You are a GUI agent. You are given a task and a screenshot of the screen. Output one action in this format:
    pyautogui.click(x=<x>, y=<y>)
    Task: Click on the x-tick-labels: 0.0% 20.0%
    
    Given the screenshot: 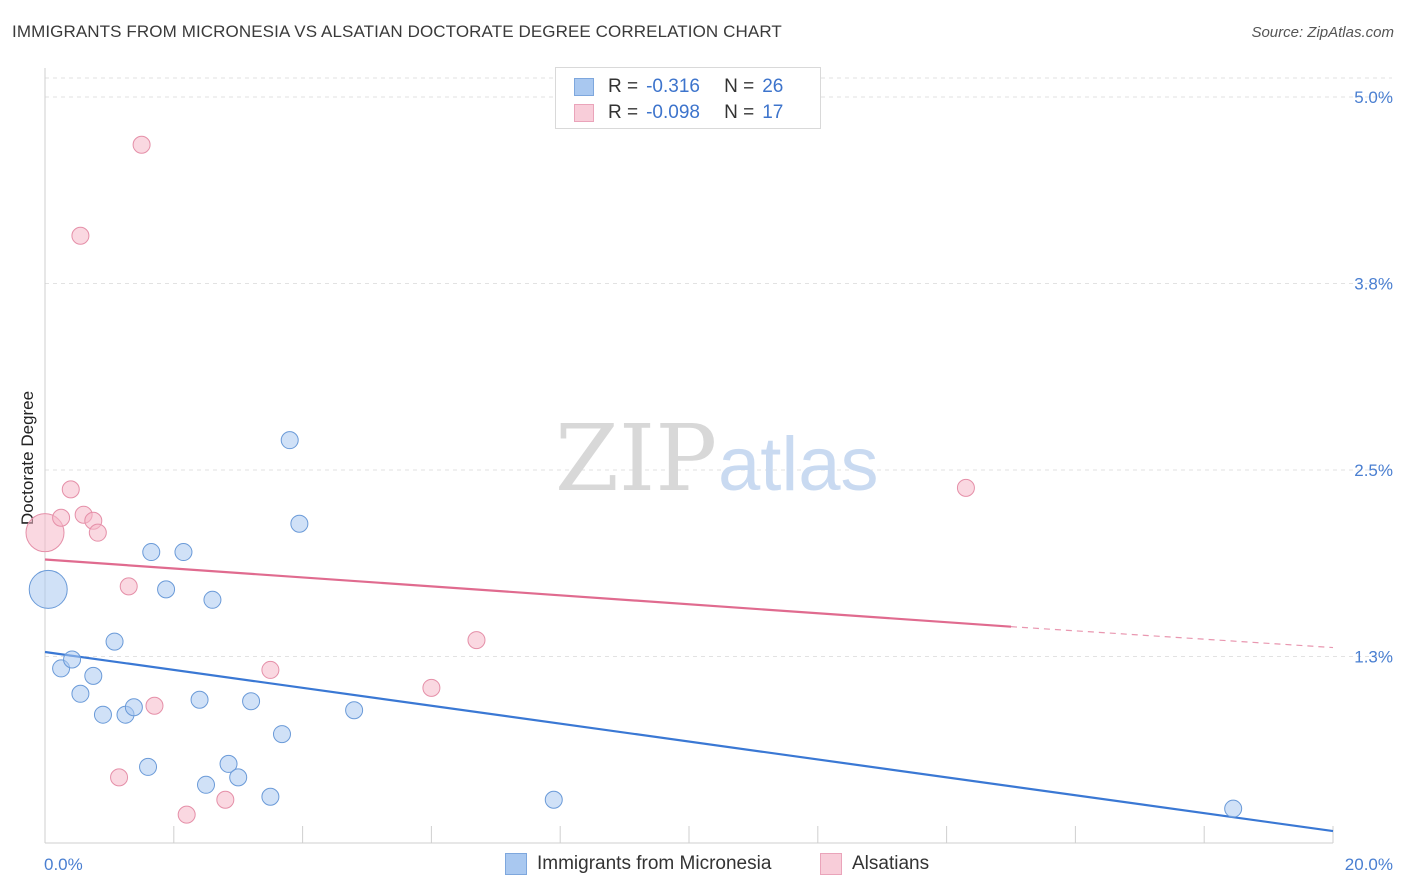 What is the action you would take?
    pyautogui.click(x=718, y=864)
    